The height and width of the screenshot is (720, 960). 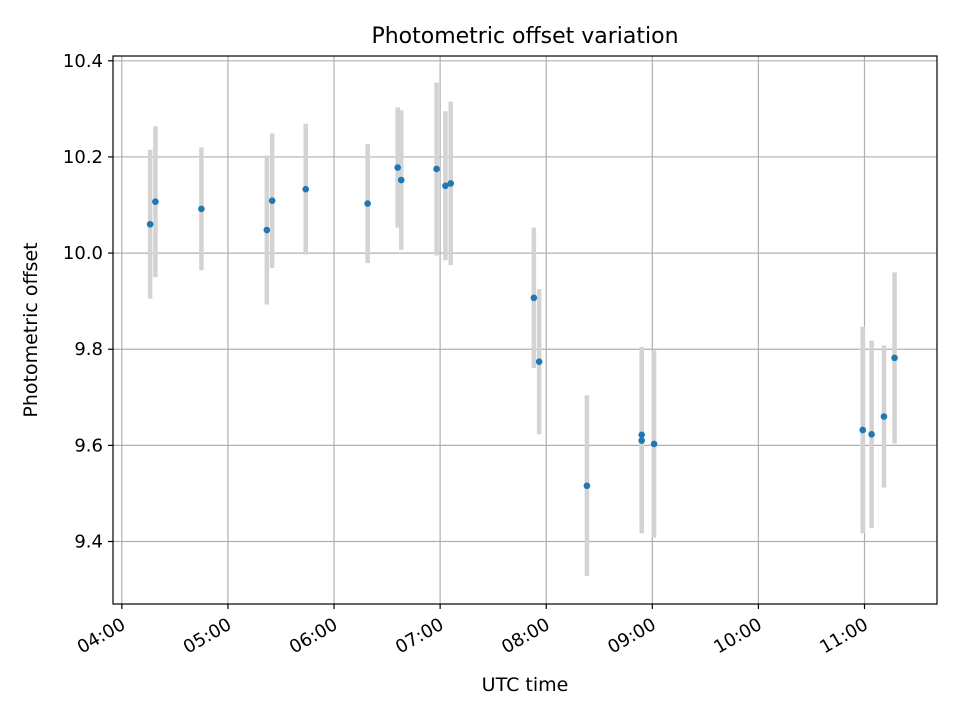 I want to click on y-tick-label: 9.8, so click(x=88, y=349).